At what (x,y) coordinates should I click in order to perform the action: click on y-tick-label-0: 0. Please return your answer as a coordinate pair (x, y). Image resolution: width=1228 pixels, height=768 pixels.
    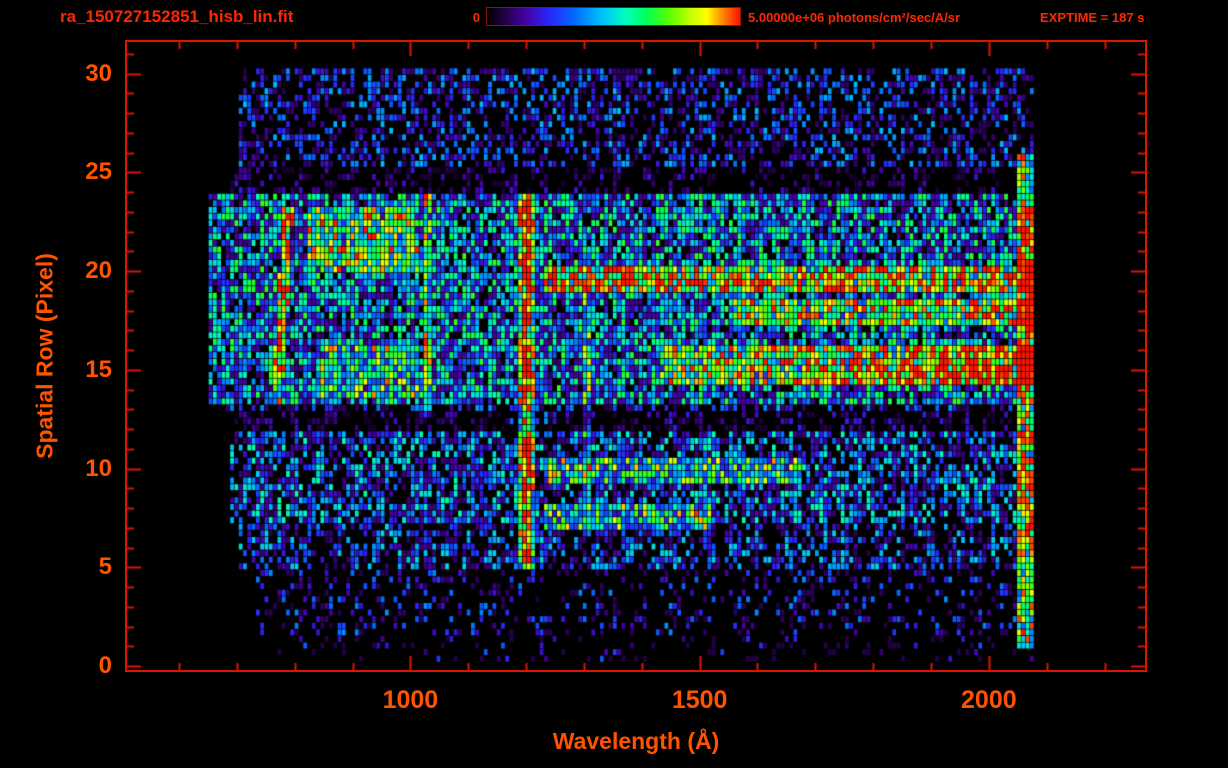
    Looking at the image, I should click on (105, 666).